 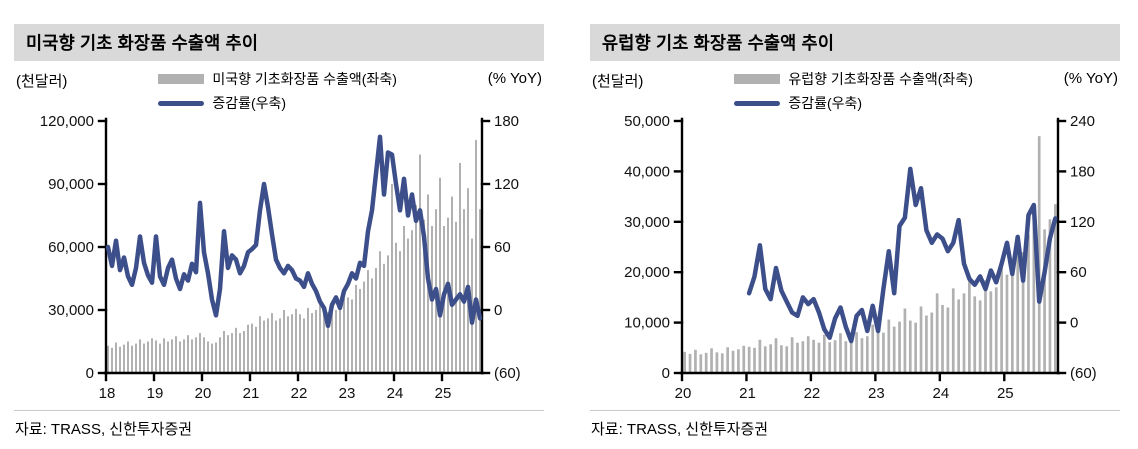 I want to click on source-note-us: 자료: TRASS, 신한투자증권, so click(x=279, y=424).